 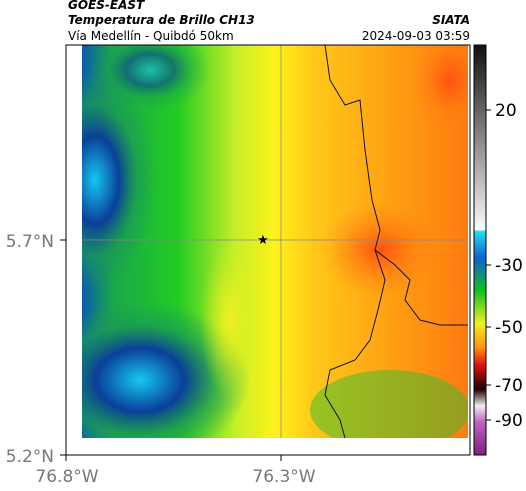 I want to click on lon-label: 76.8°W, so click(x=66, y=477).